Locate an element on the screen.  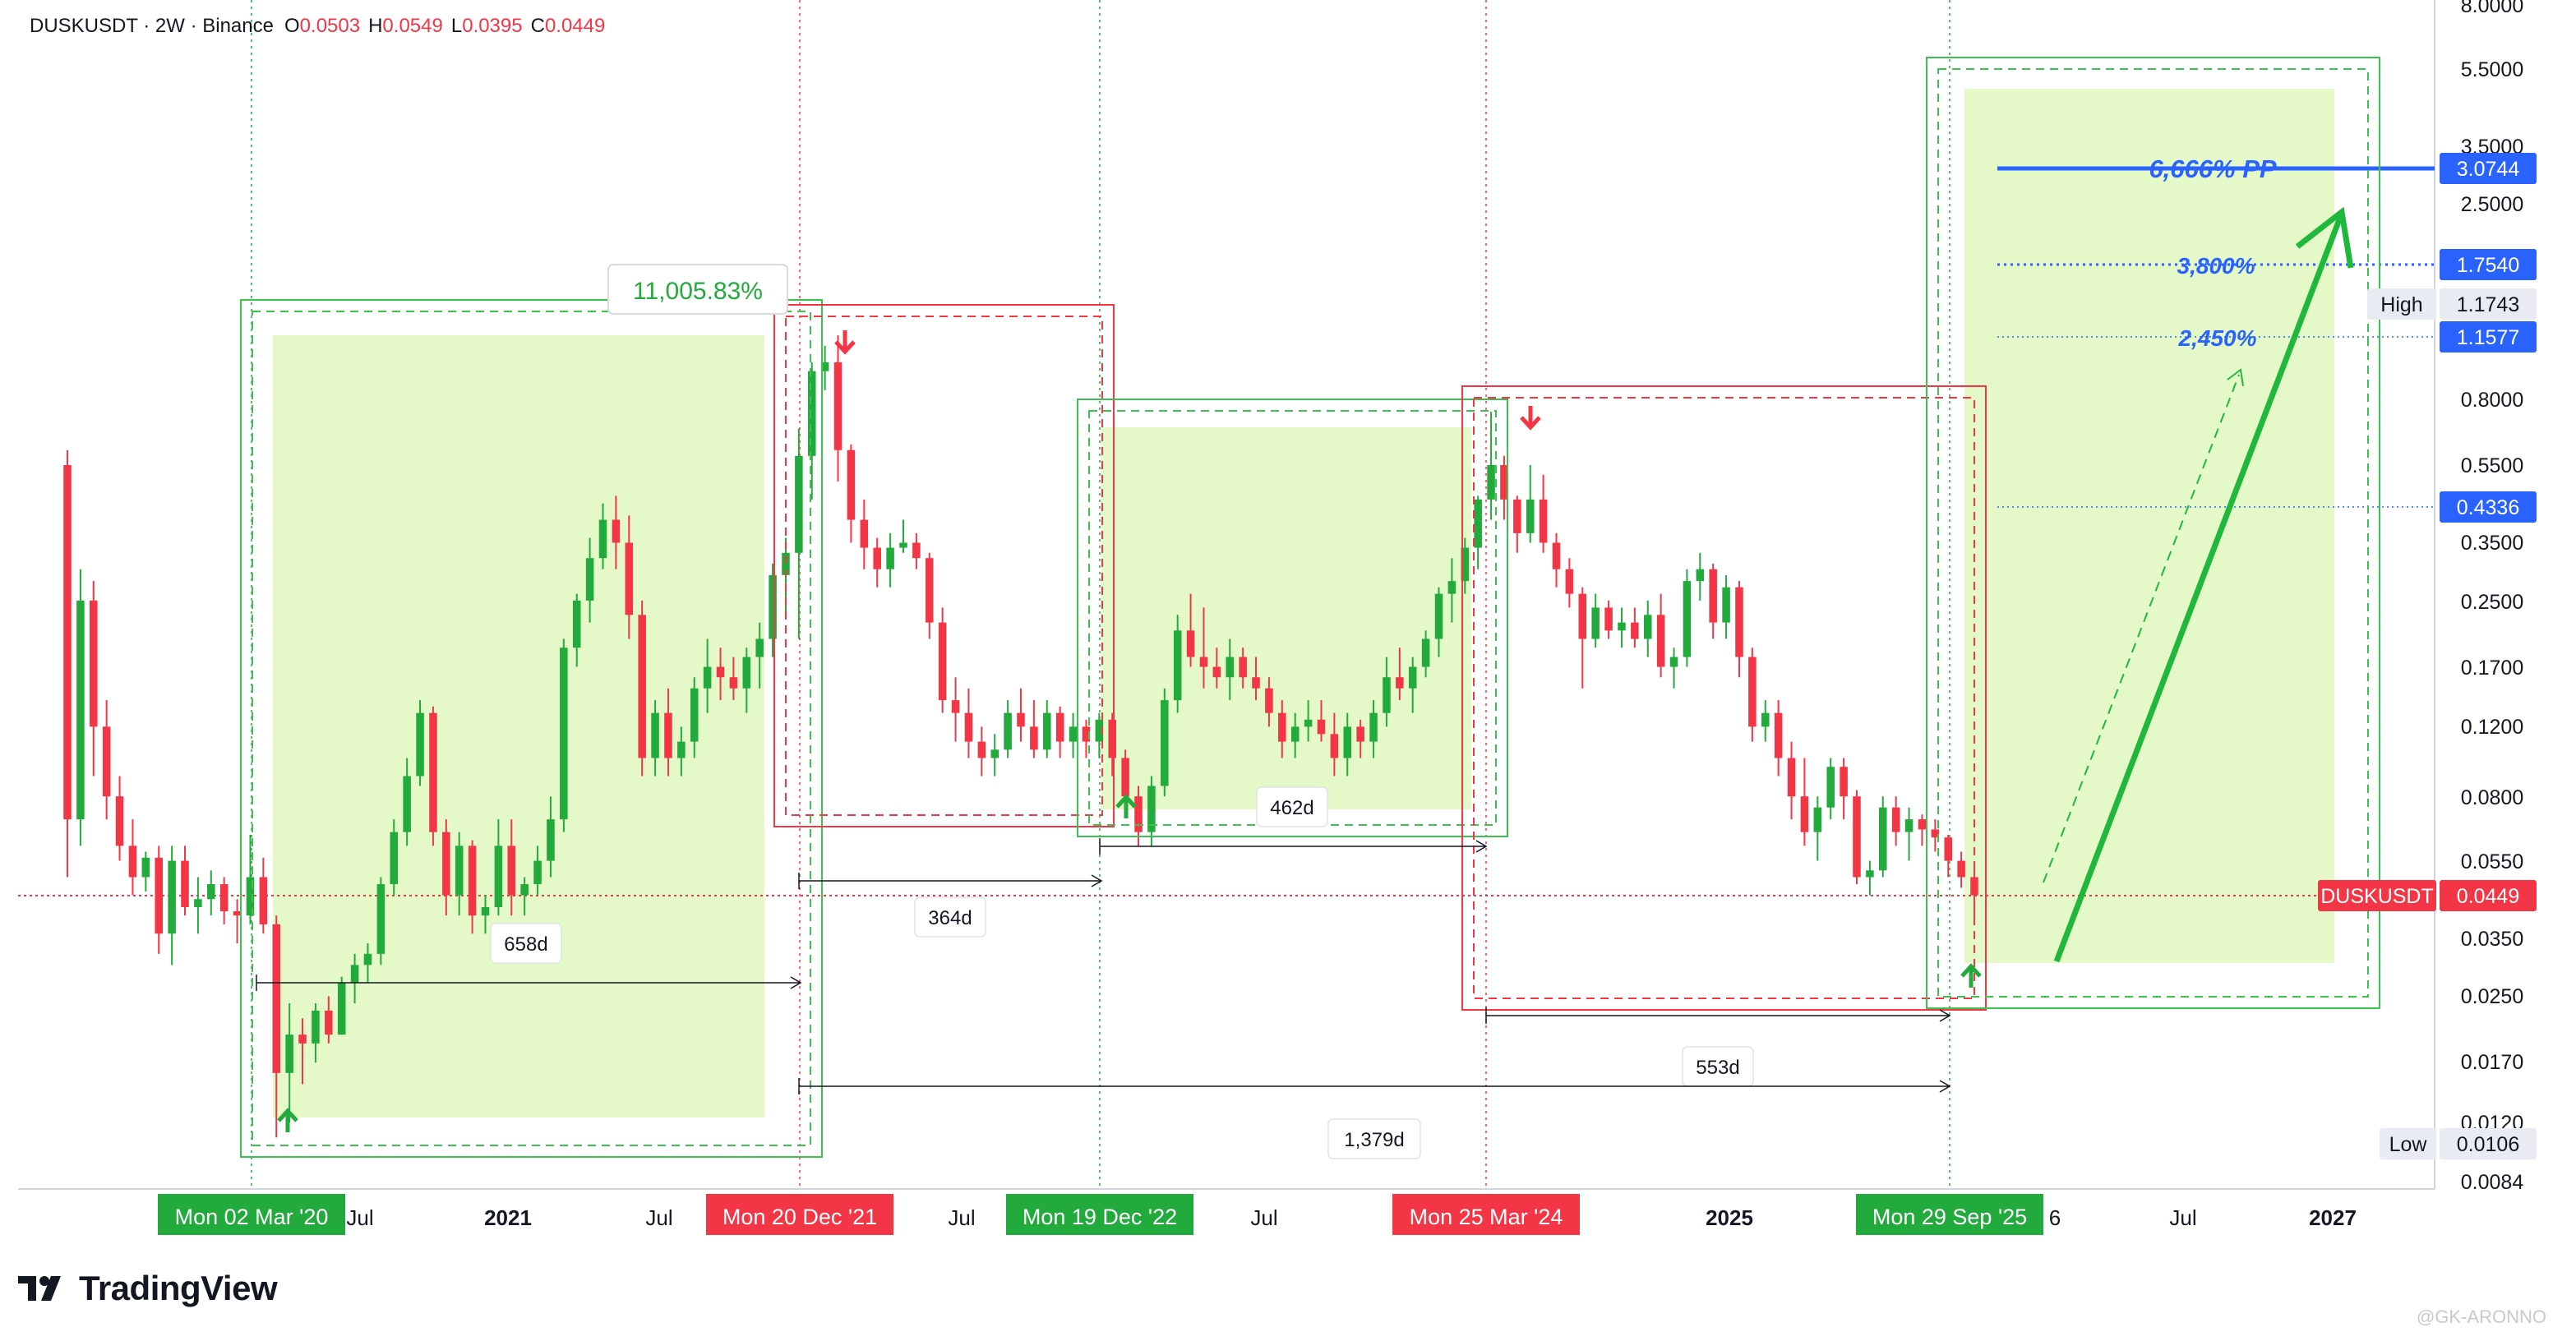
price-tag-prefix-5: DUSKUSDT is located at coordinates (2377, 896).